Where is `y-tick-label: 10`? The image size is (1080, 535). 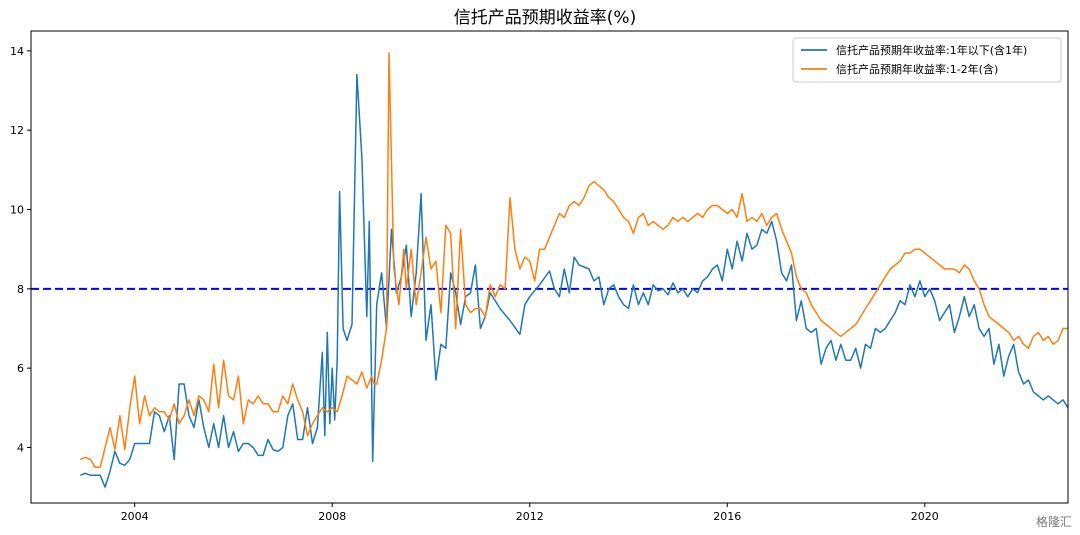 y-tick-label: 10 is located at coordinates (17, 209).